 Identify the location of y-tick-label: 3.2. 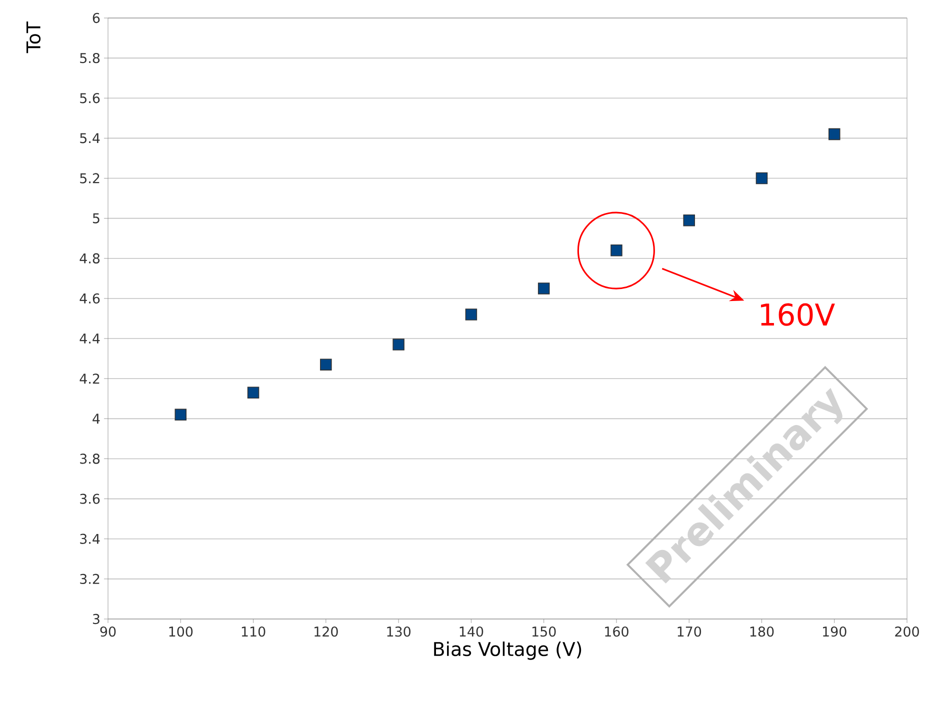
(90, 579).